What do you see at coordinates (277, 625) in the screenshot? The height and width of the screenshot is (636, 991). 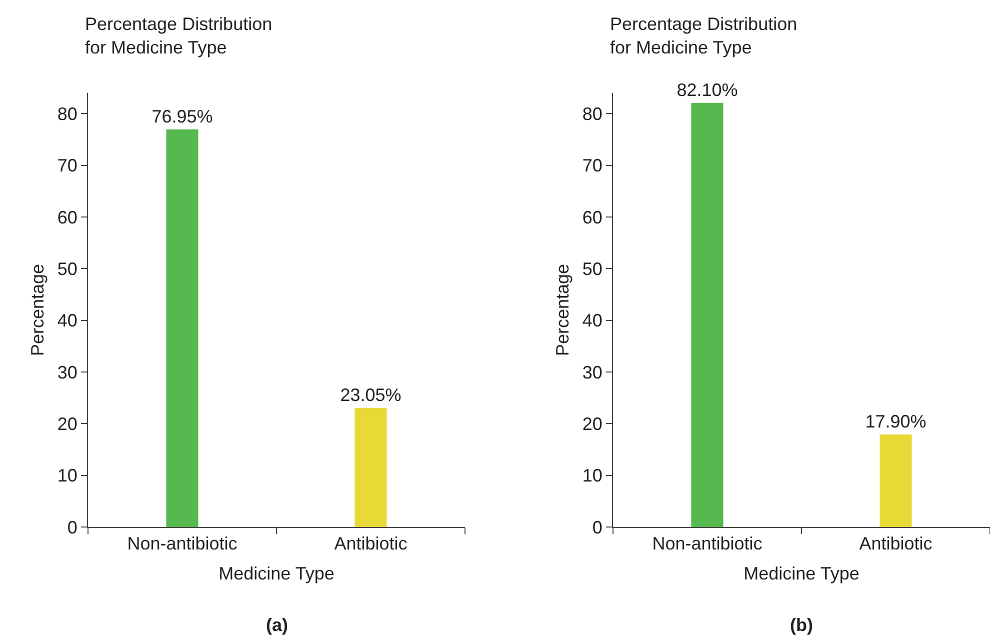 I see `text: (a)` at bounding box center [277, 625].